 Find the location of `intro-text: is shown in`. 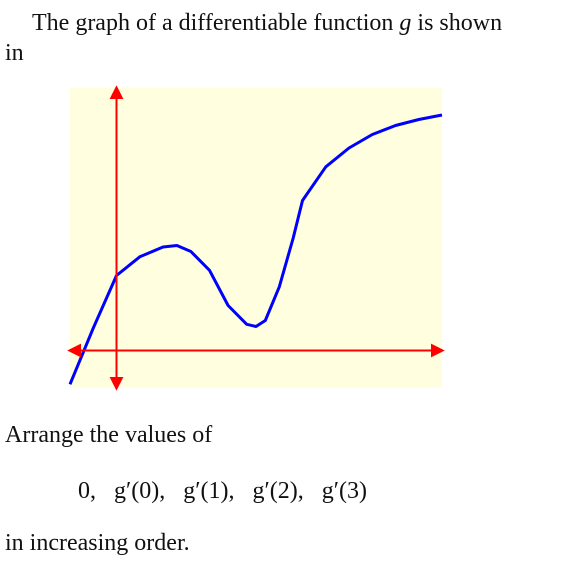

intro-text: is shown in is located at coordinates (254, 38).